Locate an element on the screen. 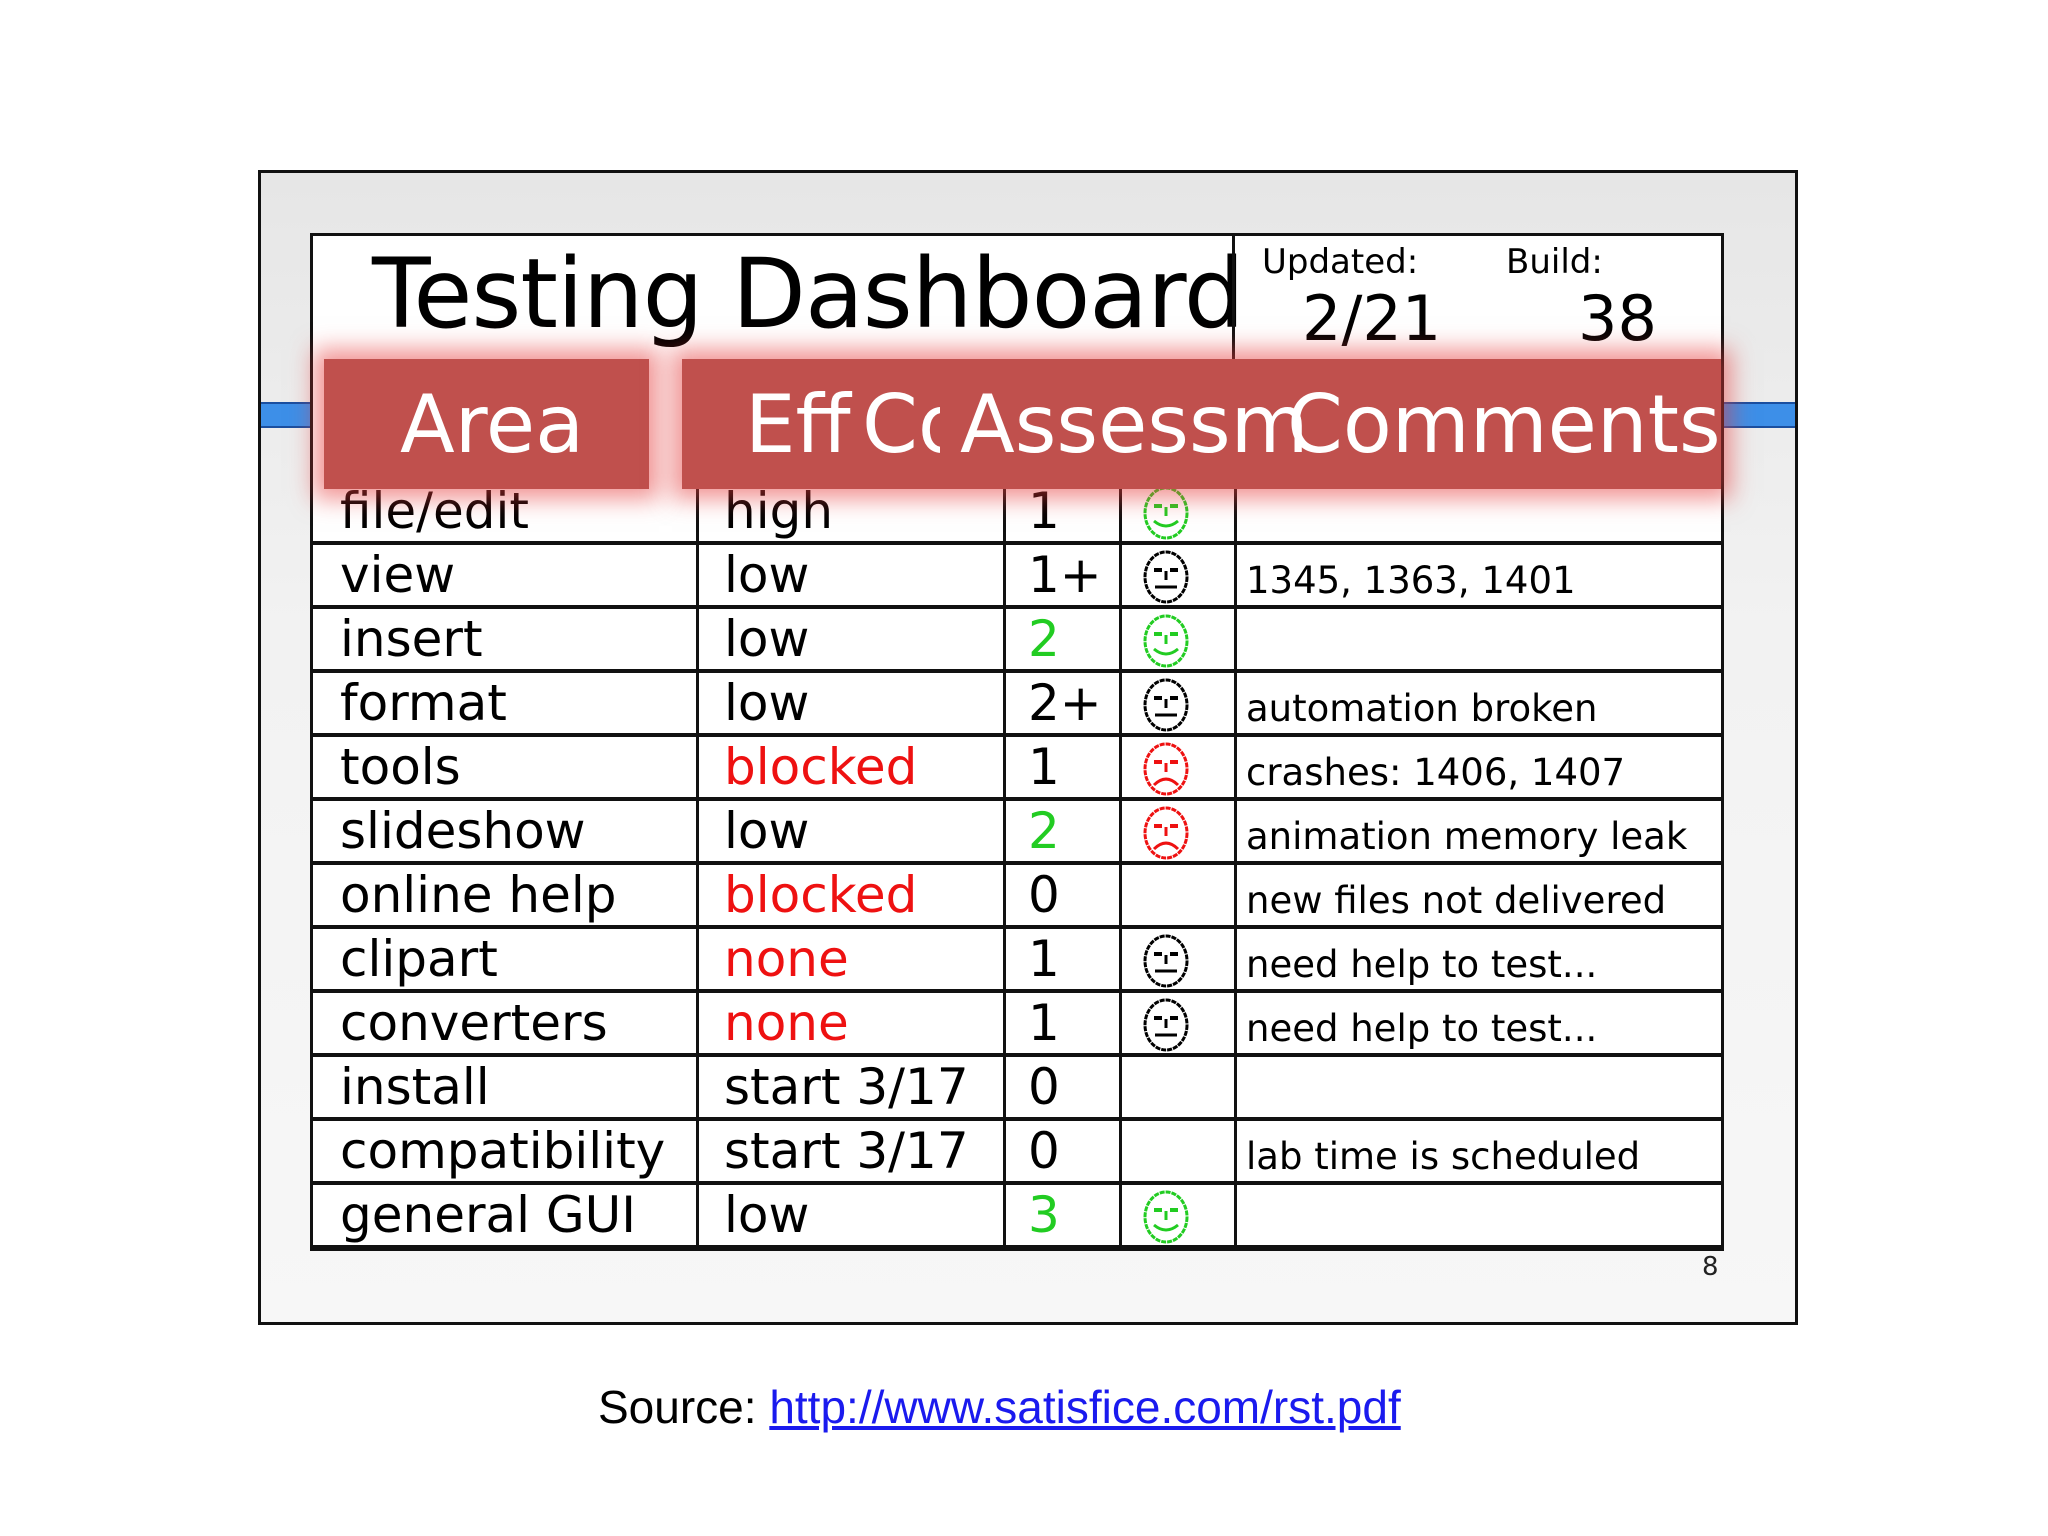 The width and height of the screenshot is (2048, 1536). source-link: http://www.satisfice.com/rst.pdf is located at coordinates (1085, 1407).